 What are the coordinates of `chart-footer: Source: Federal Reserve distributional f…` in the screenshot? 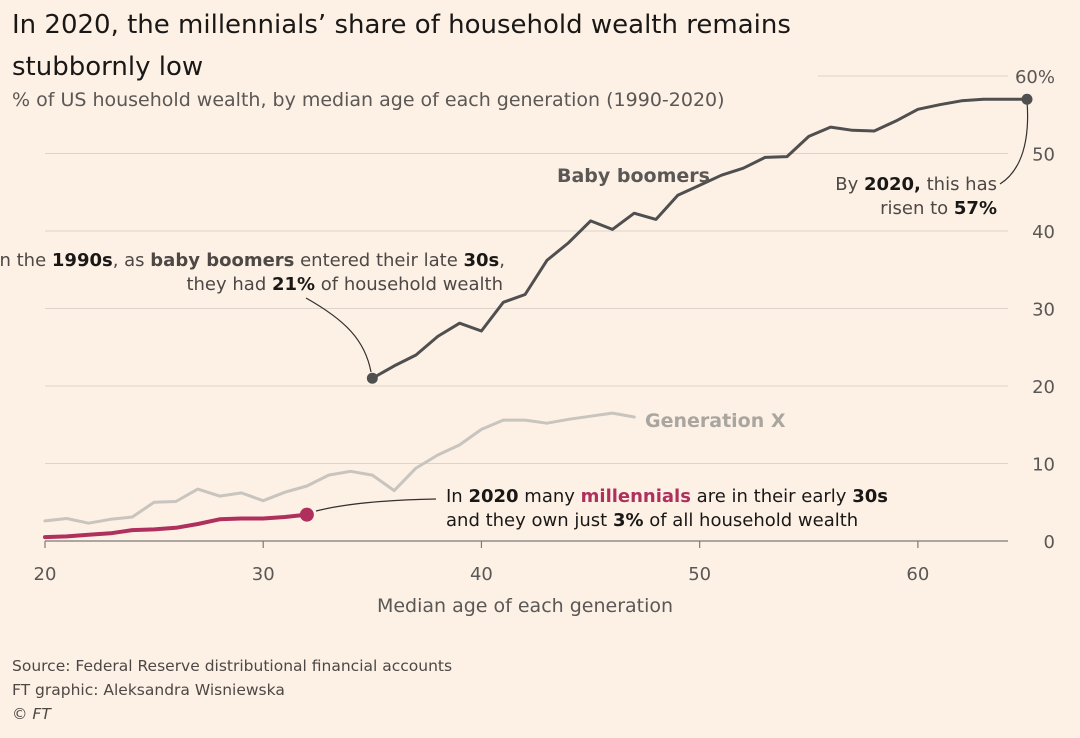 It's located at (232, 690).